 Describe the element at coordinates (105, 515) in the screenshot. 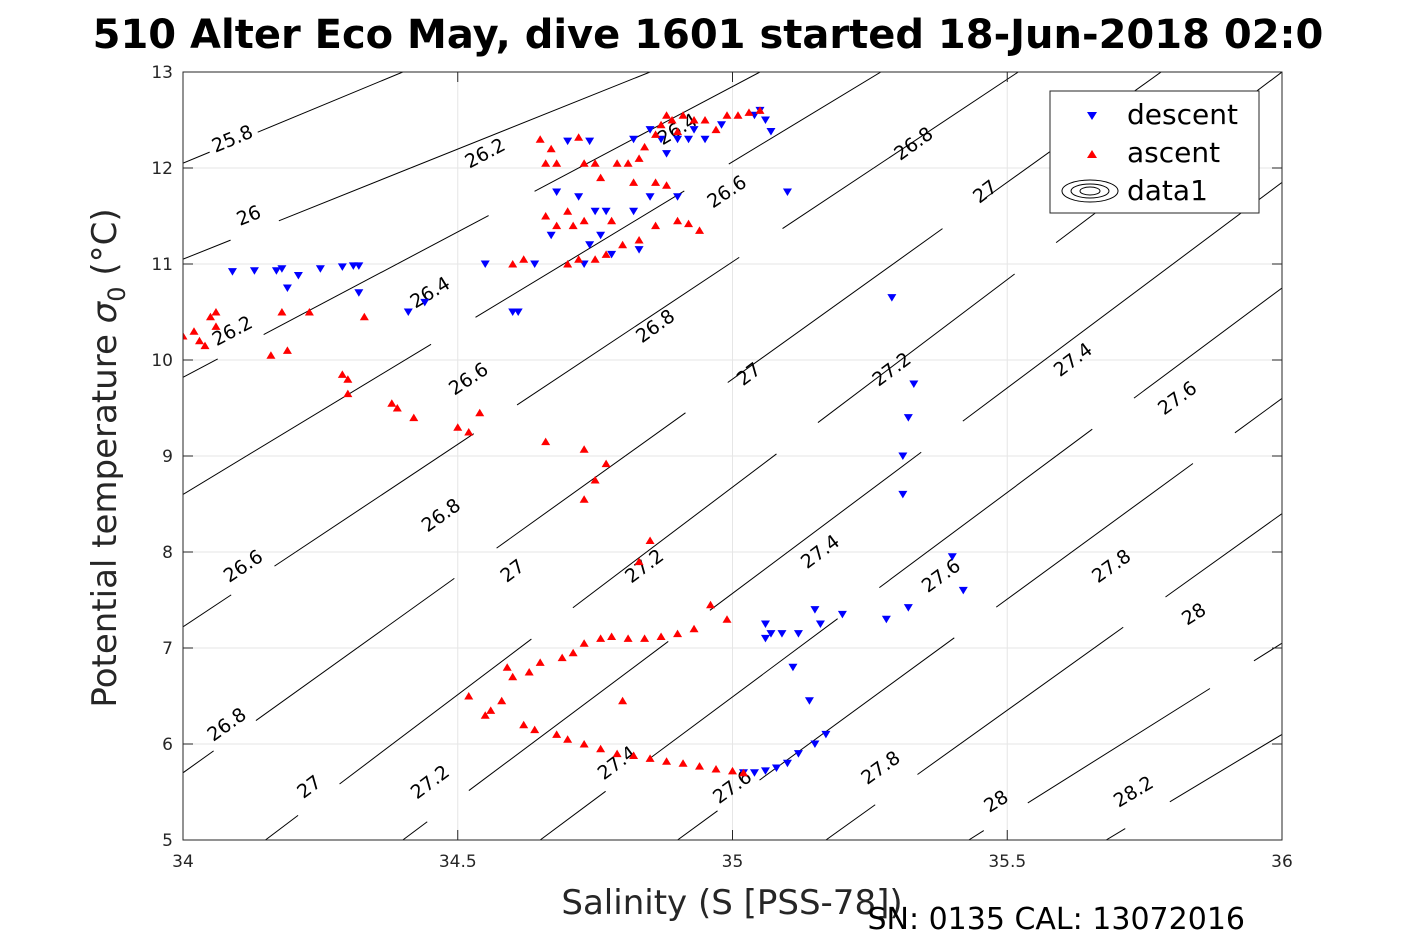

I see `y-axis-label-main: Potential temperature` at that location.